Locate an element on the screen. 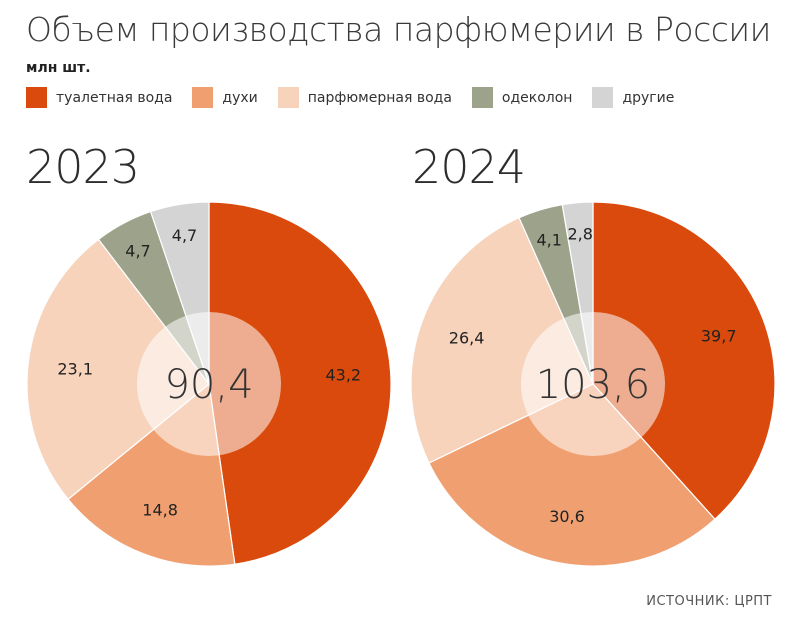 This screenshot has width=800, height=635. chart-unit: млн шт. is located at coordinates (58, 68).